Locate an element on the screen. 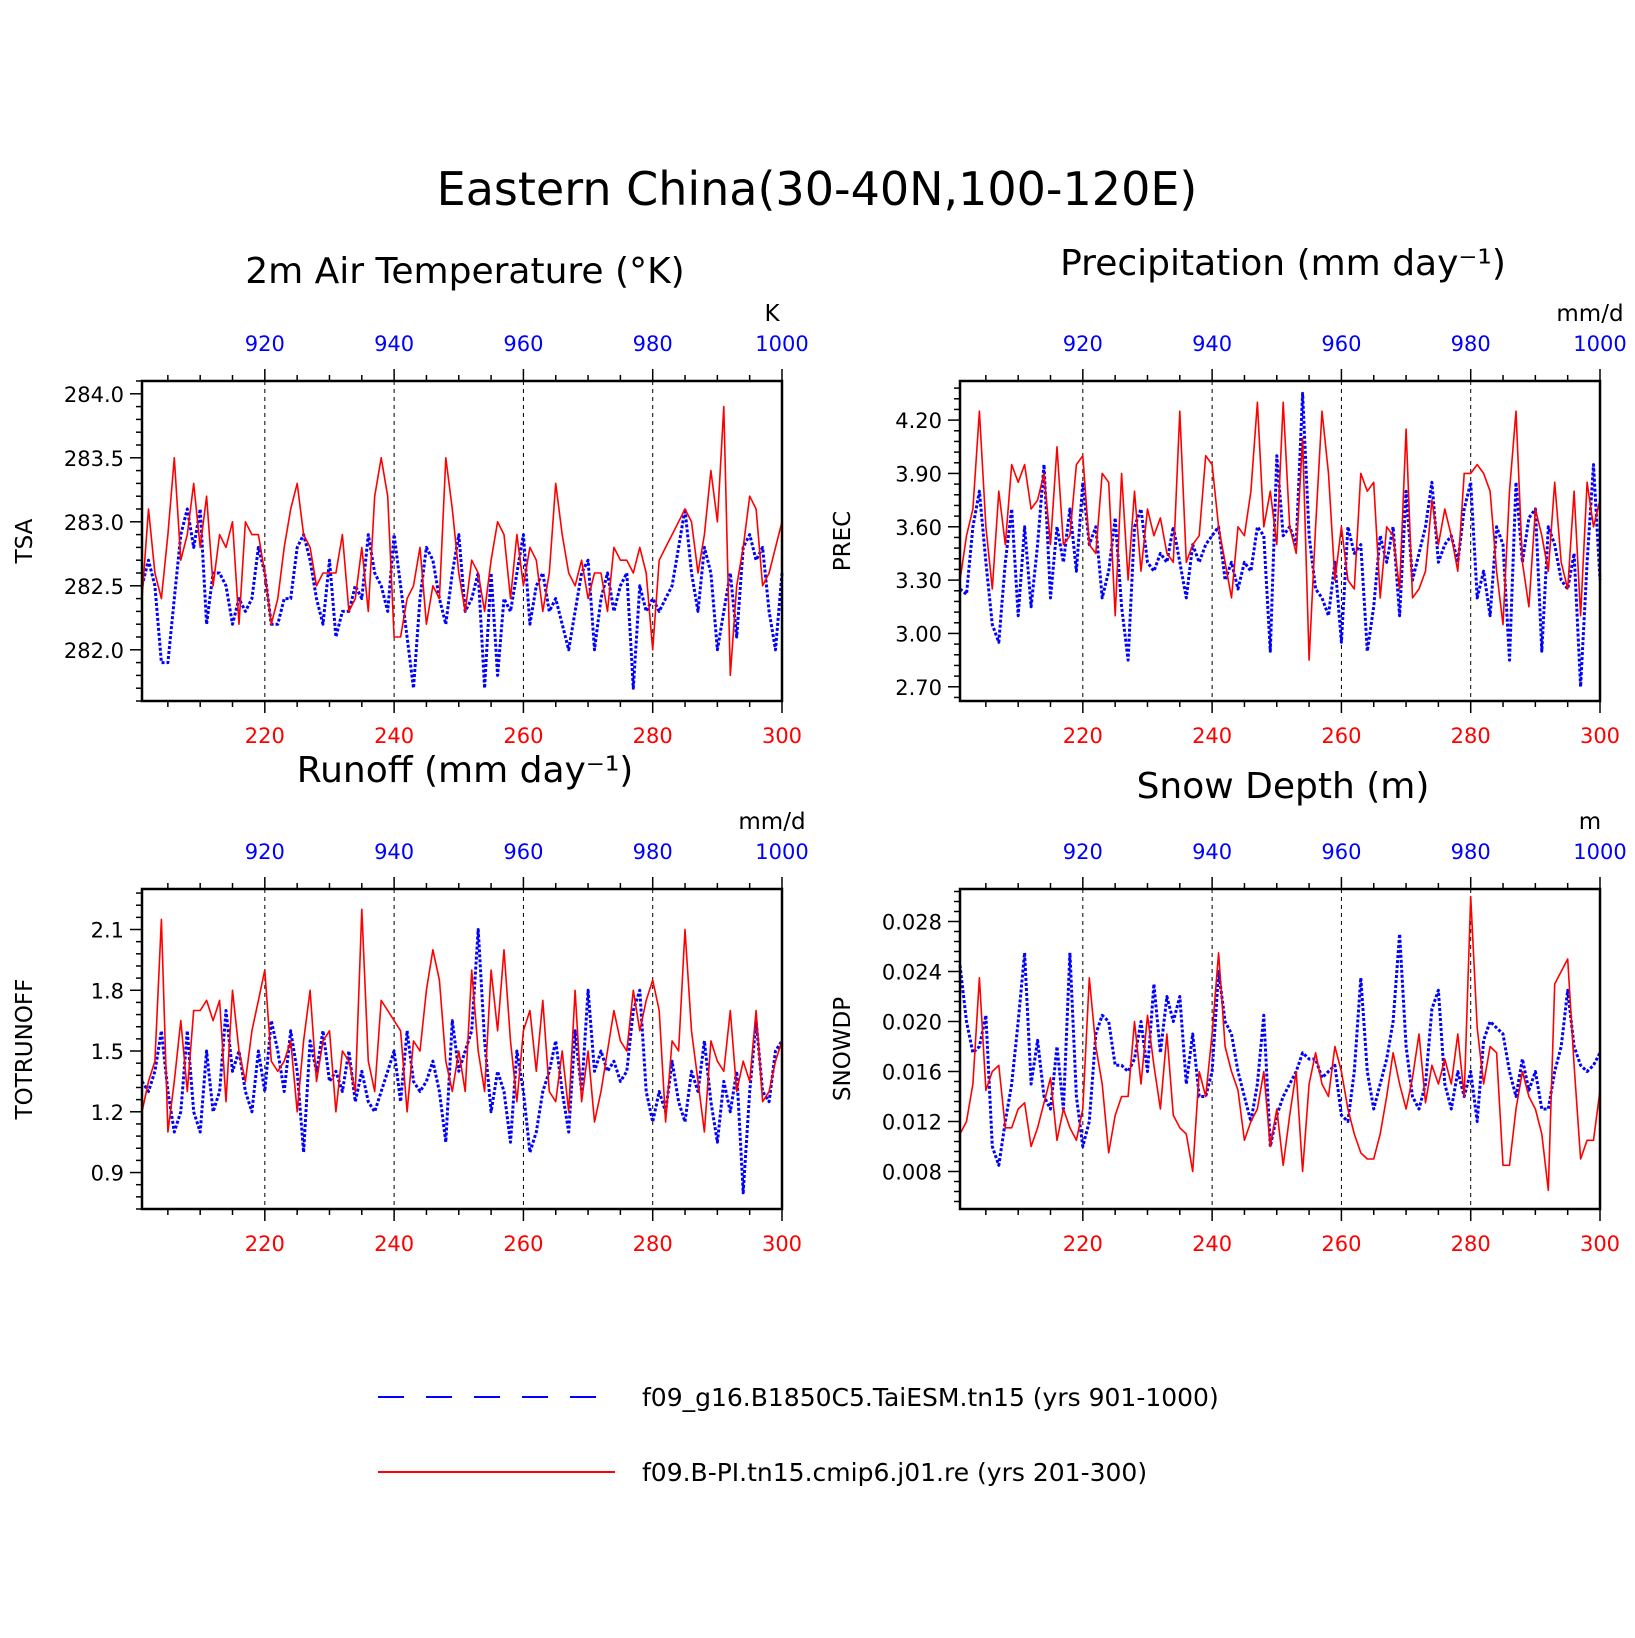  x-tick-label-top-totrunoff-1000: 1000 is located at coordinates (781, 852).